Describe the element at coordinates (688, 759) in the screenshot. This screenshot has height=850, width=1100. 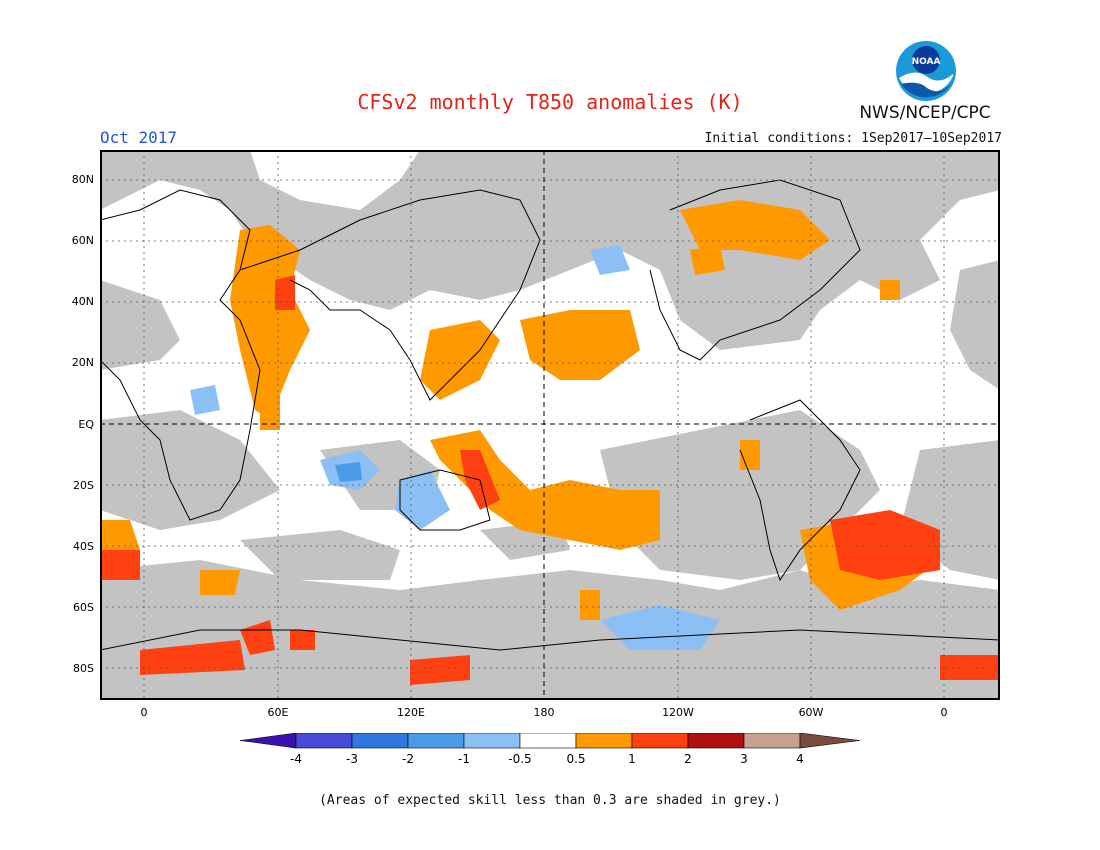
I see `colorbar-label-2: 2` at that location.